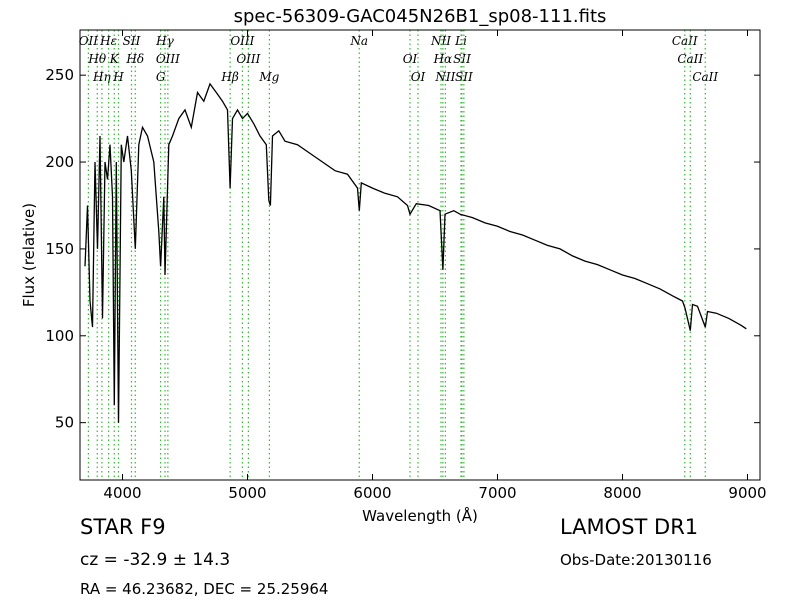  I want to click on y-tick-label: 100, so click(59, 336).